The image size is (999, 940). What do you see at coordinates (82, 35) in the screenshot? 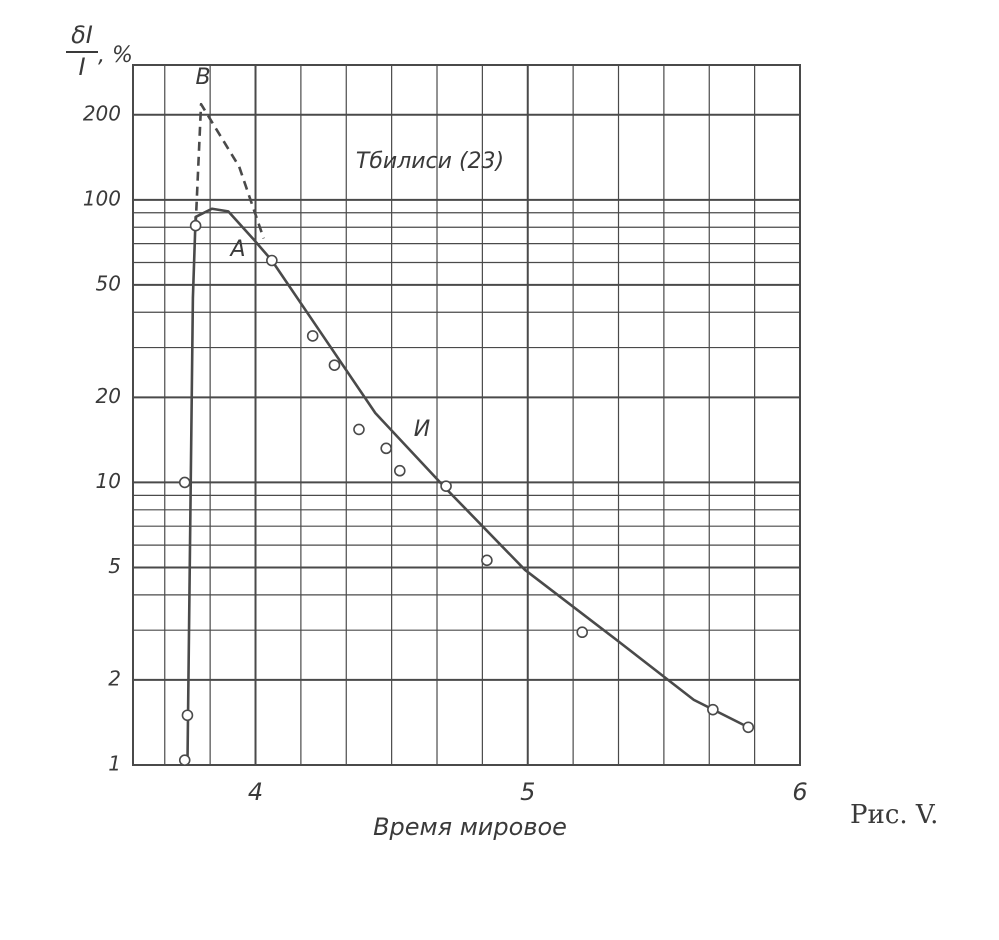
I see `y-label-numerator: δI` at bounding box center [82, 35].